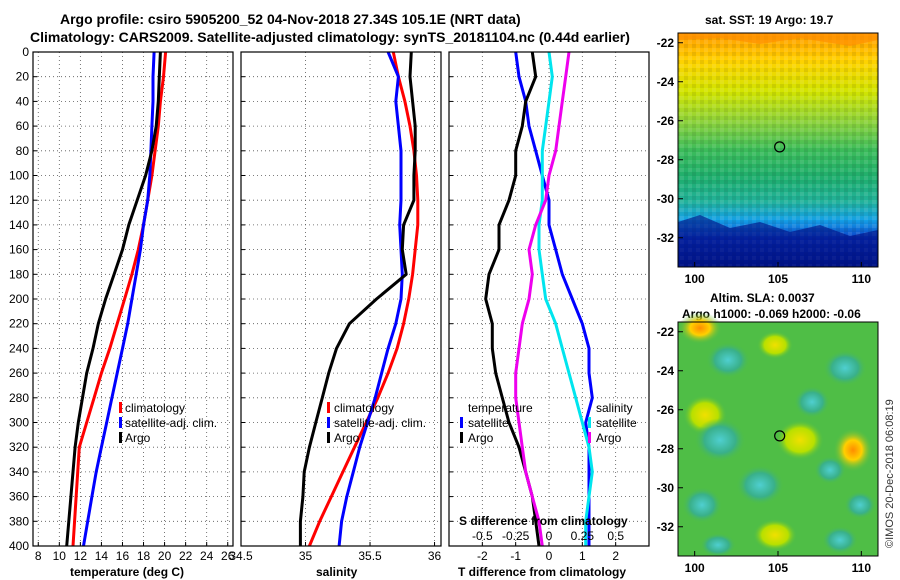 The width and height of the screenshot is (900, 580). I want to click on sst-warm-patch, so click(778, 39).